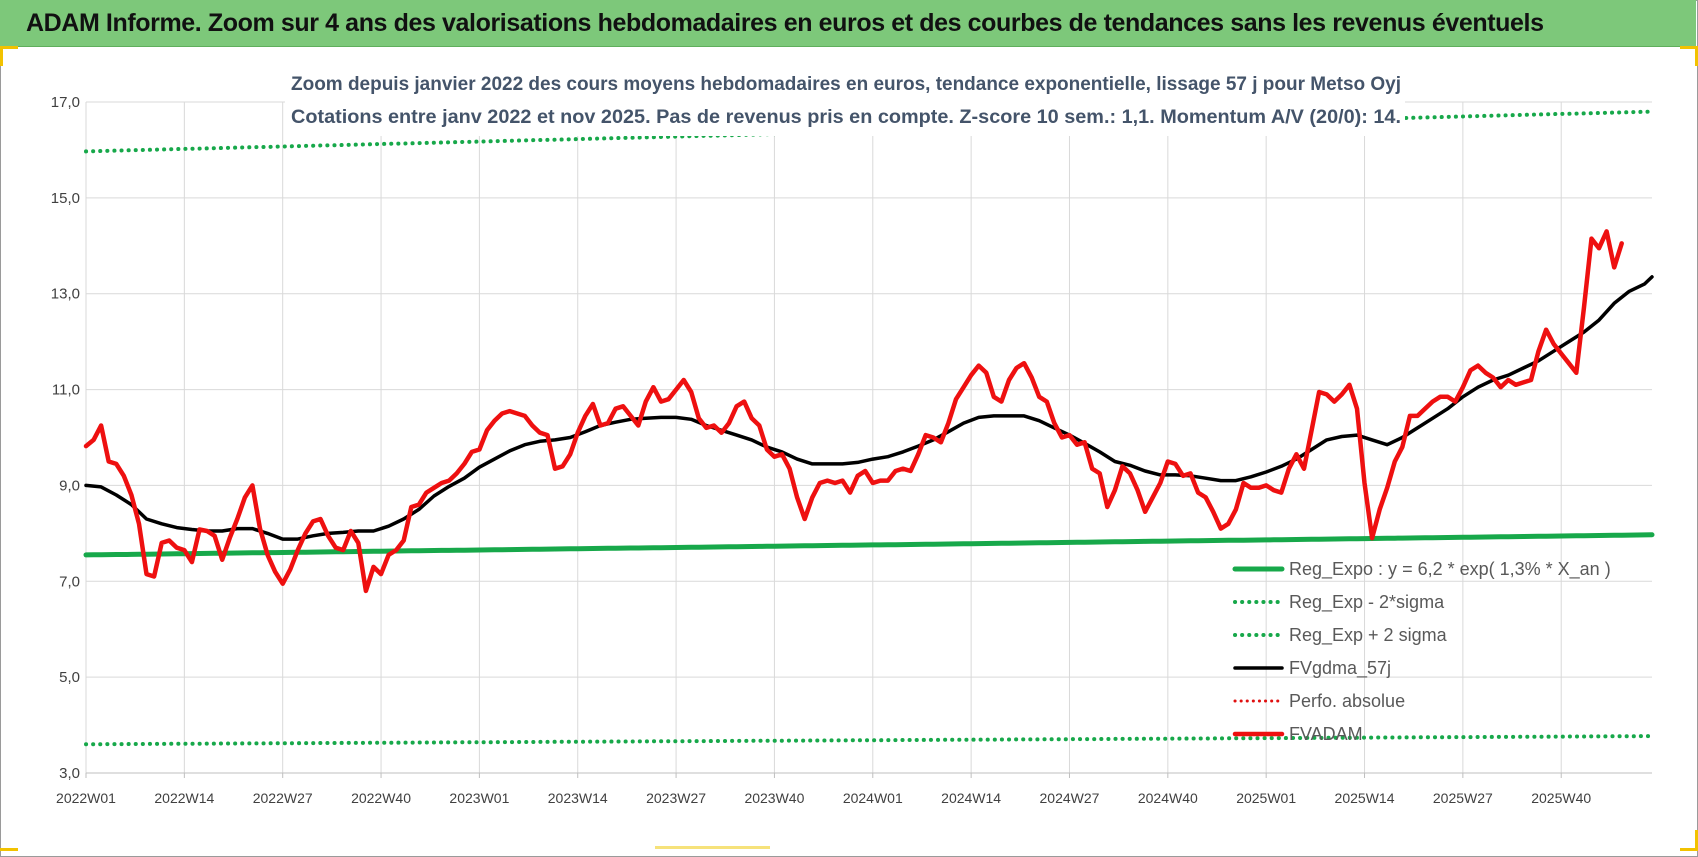  What do you see at coordinates (65, 294) in the screenshot?
I see `y-tick-label: 13,0` at bounding box center [65, 294].